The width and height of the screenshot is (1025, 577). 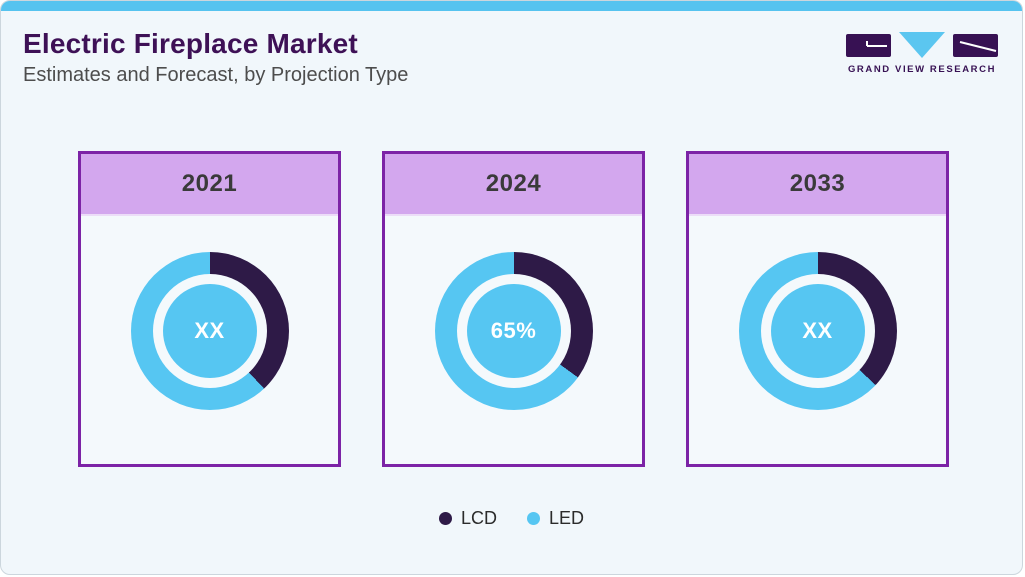 What do you see at coordinates (445, 518) in the screenshot?
I see `lcd-color-dot` at bounding box center [445, 518].